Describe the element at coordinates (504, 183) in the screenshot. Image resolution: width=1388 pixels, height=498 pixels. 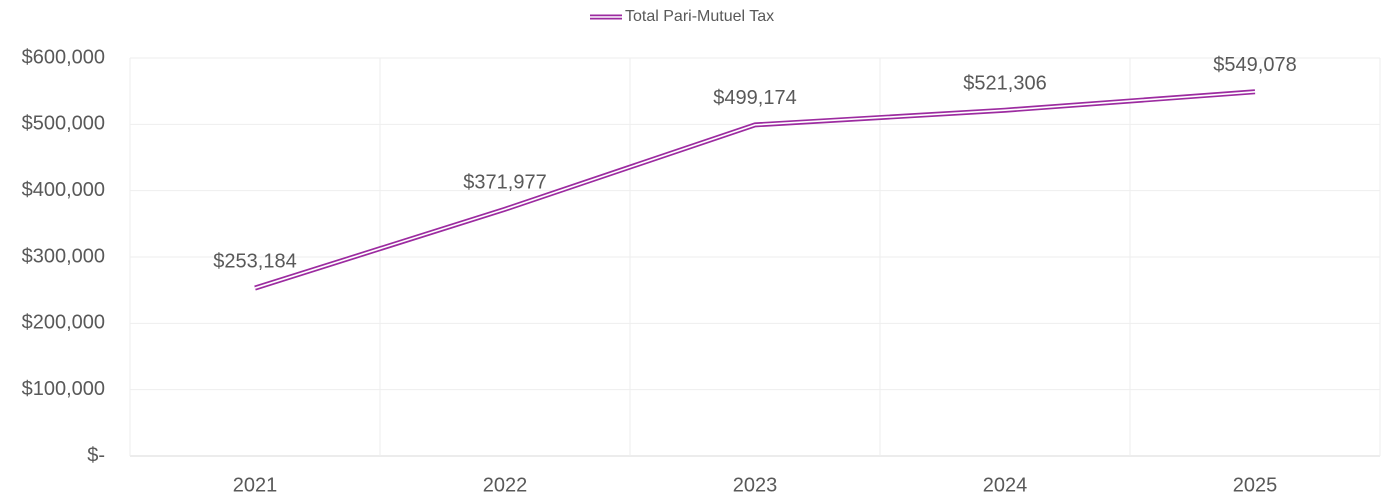
I see `data-label: $371,977` at that location.